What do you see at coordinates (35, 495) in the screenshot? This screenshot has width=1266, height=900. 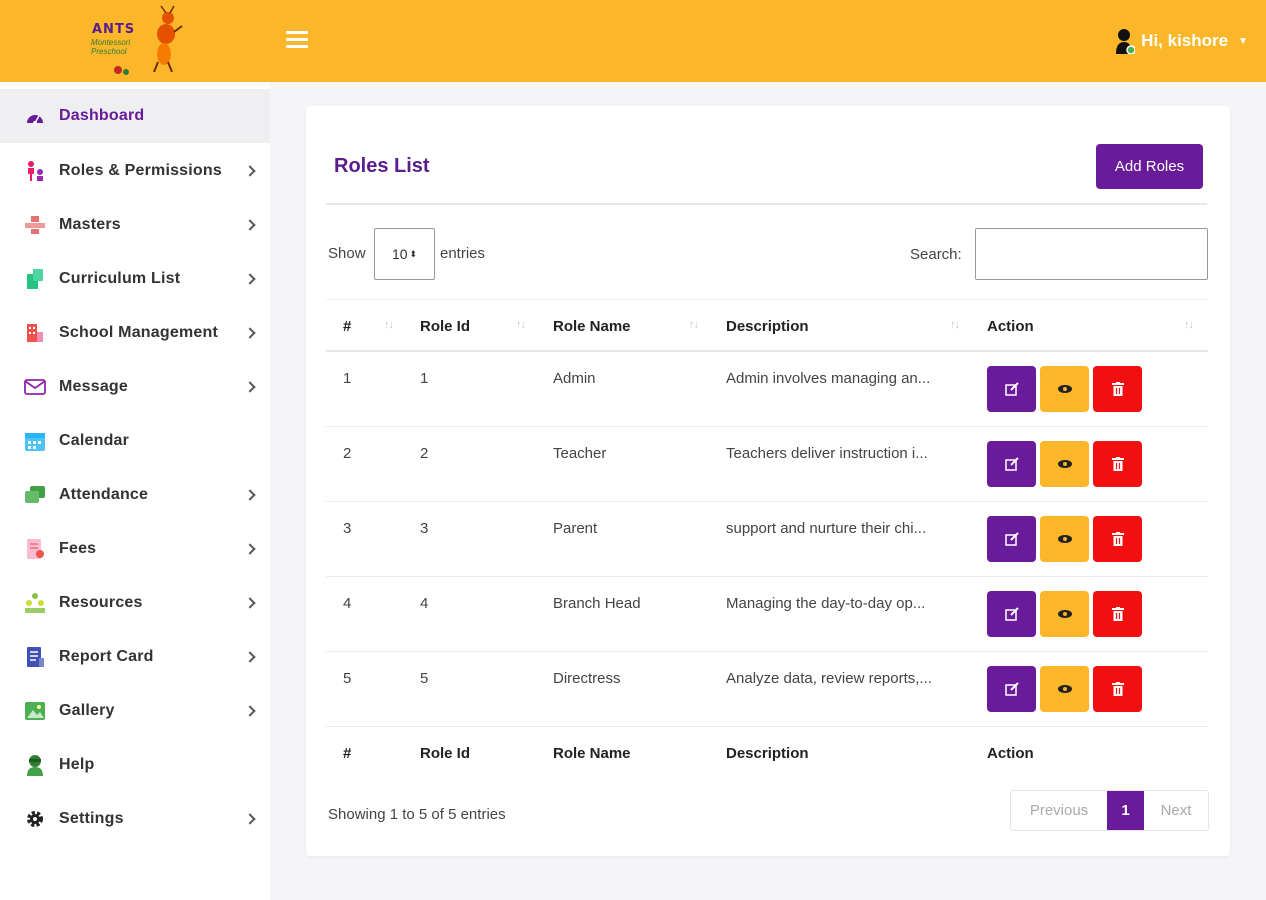 I see `attendance-icon` at bounding box center [35, 495].